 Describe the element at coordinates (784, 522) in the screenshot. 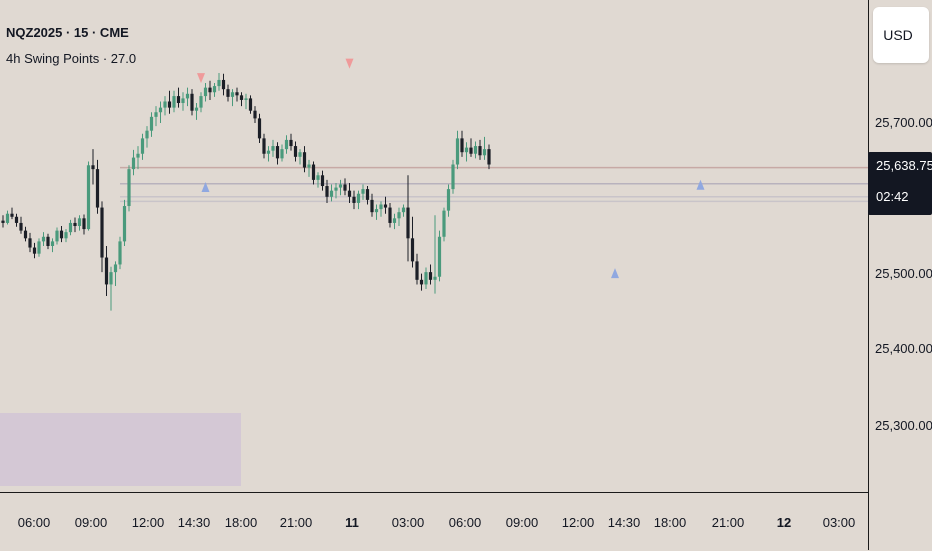

I see `time-label: 12` at that location.